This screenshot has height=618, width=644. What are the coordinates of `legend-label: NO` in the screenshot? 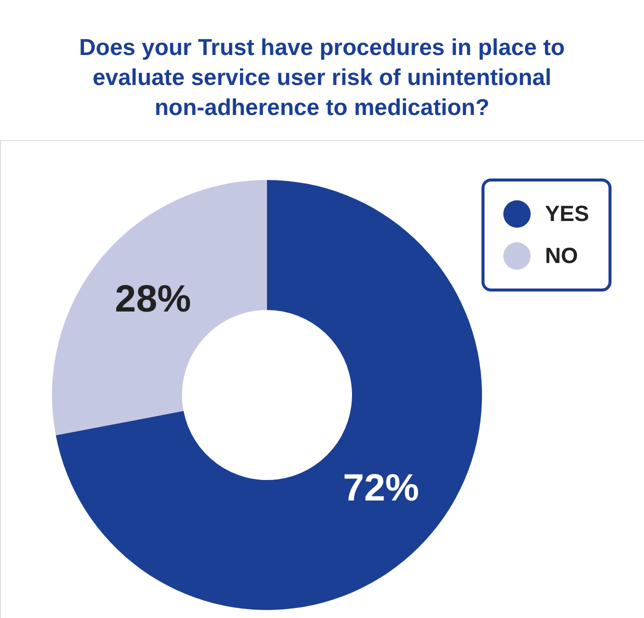 It's located at (561, 255).